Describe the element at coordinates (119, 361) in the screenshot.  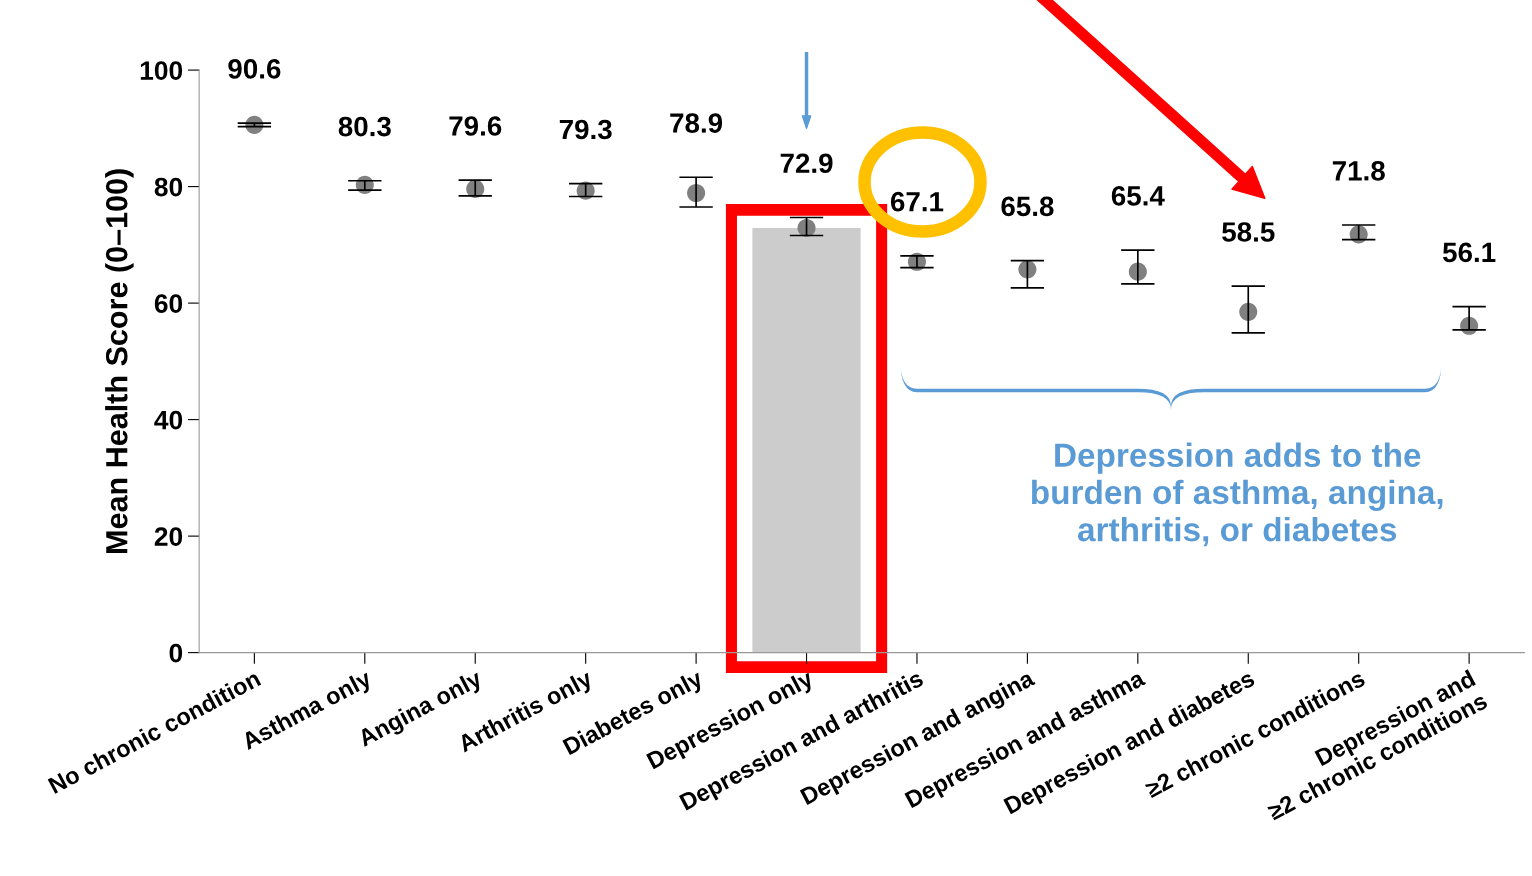
I see `y-axis-title: Mean Health Score (0–100)` at that location.